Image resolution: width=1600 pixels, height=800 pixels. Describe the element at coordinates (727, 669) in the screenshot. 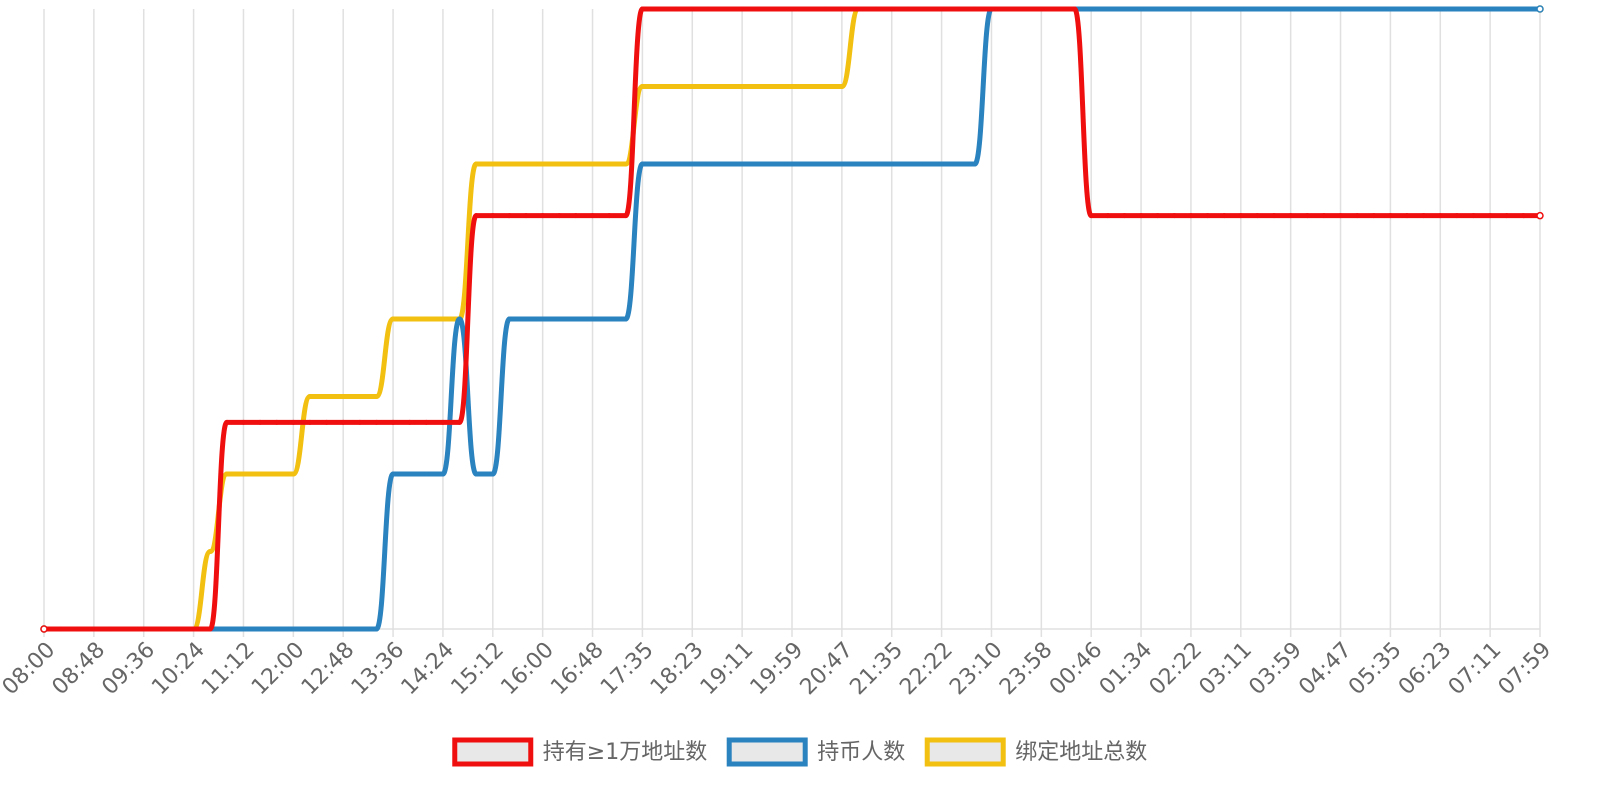

I see `x-tick-label: 19:11` at that location.